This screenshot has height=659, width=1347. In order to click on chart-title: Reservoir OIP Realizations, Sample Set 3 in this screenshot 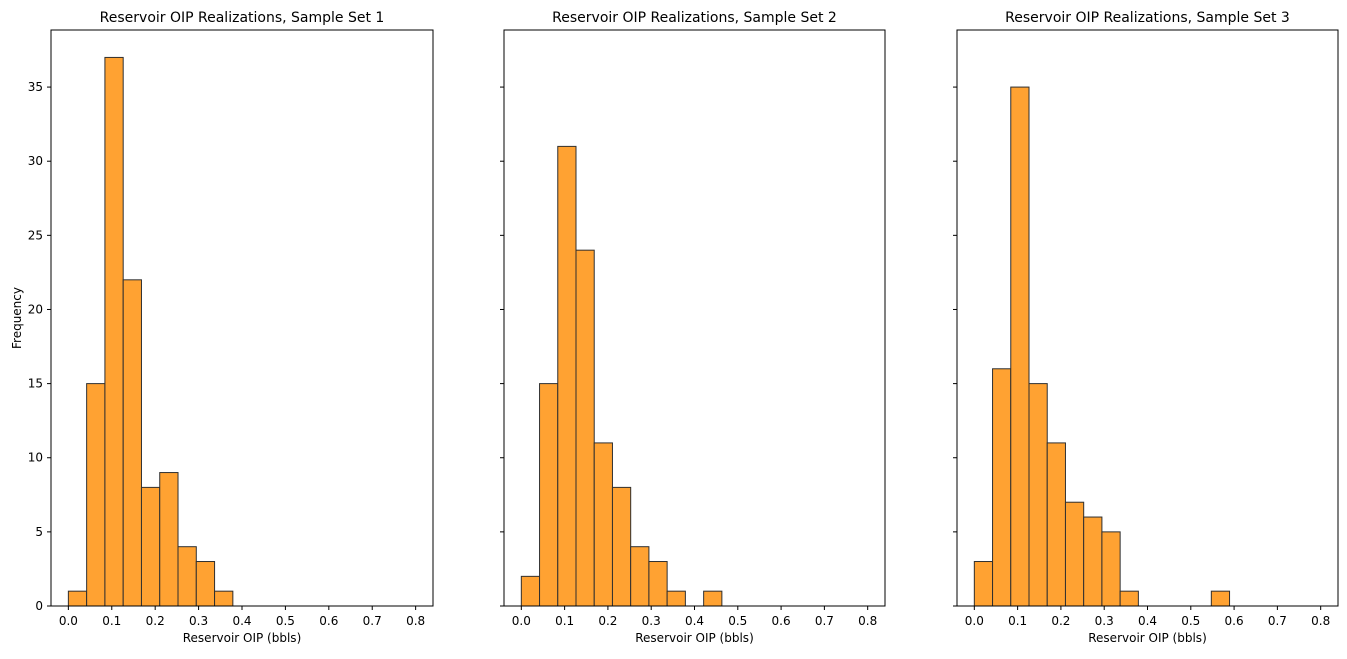, I will do `click(1147, 18)`.